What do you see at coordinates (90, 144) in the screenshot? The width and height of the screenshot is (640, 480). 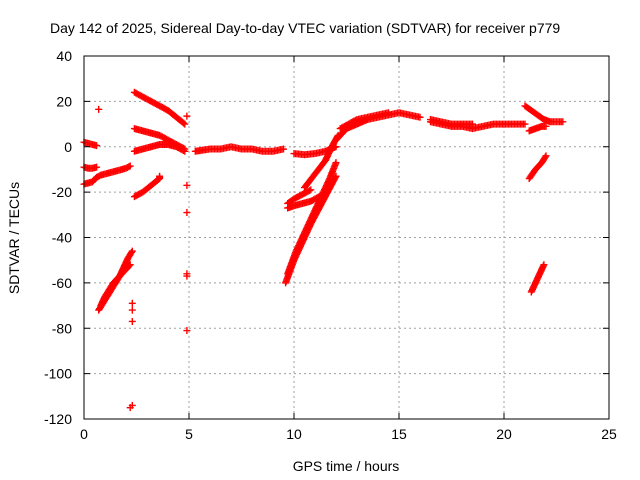 I see `series-arc-early-top` at bounding box center [90, 144].